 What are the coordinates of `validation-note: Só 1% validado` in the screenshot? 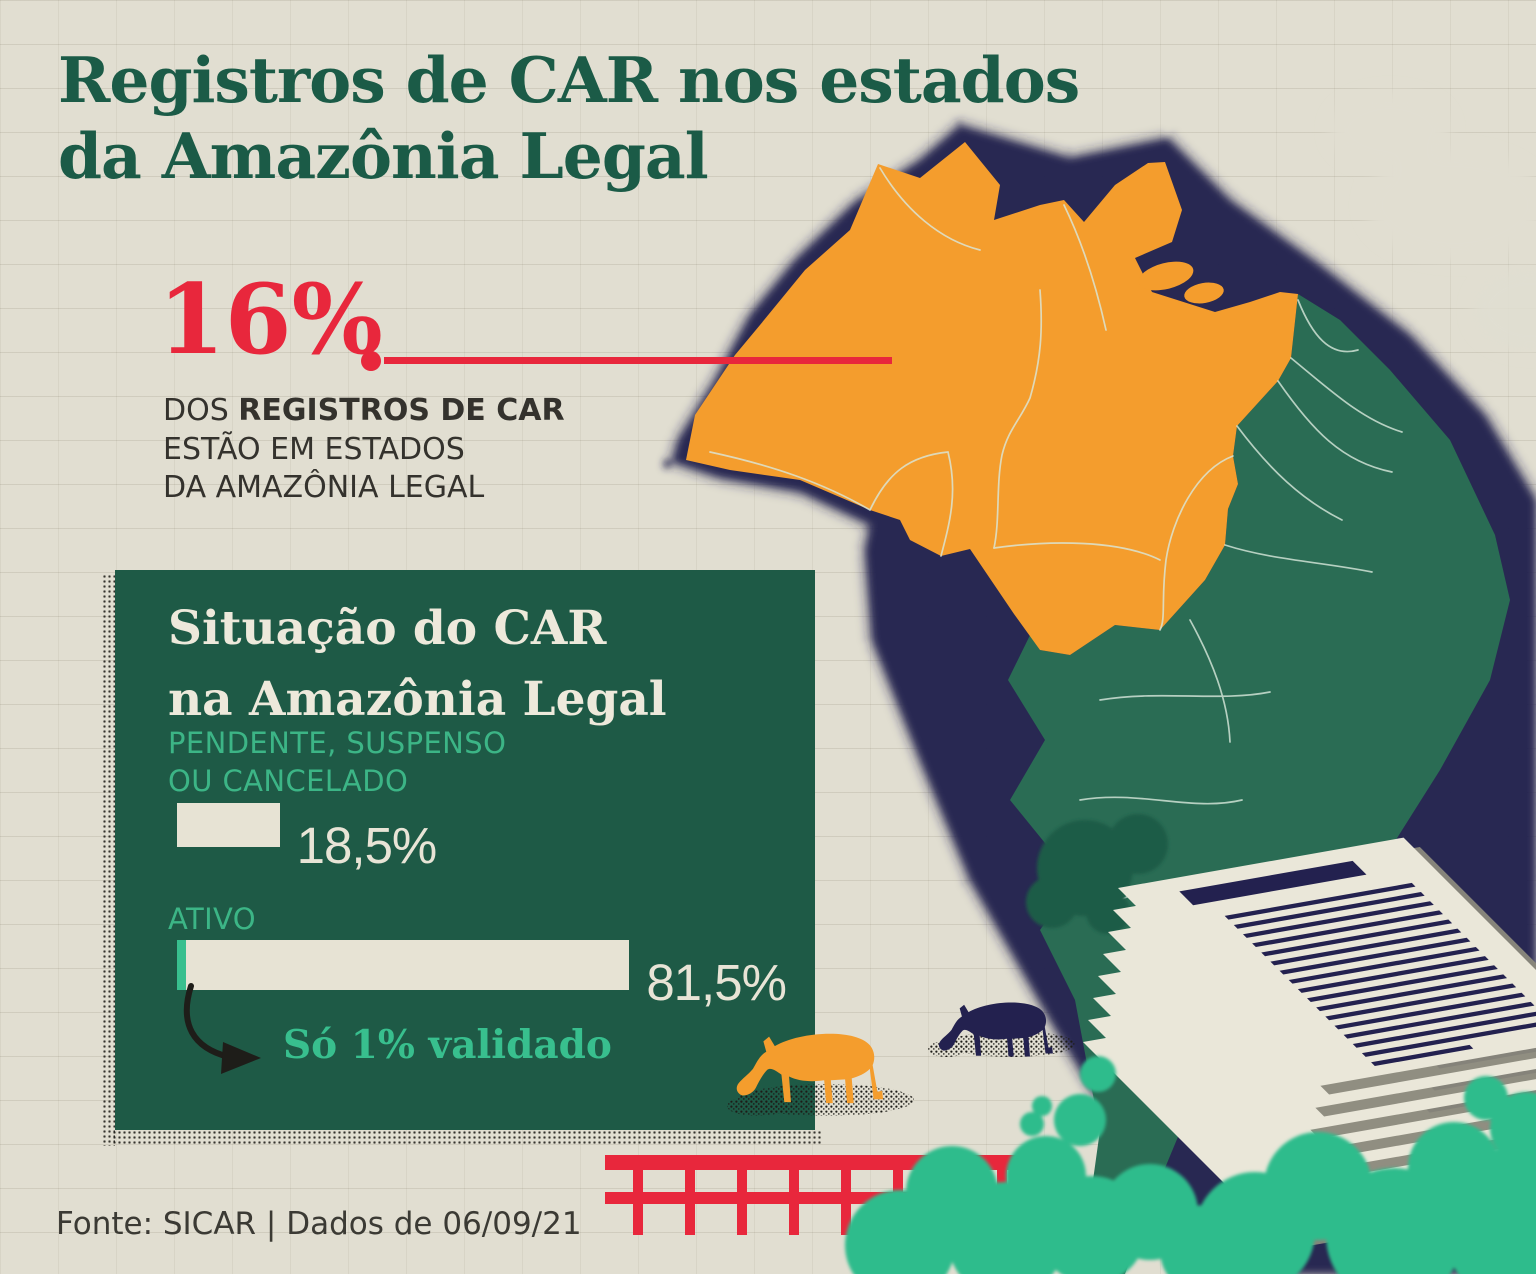 It's located at (447, 1045).